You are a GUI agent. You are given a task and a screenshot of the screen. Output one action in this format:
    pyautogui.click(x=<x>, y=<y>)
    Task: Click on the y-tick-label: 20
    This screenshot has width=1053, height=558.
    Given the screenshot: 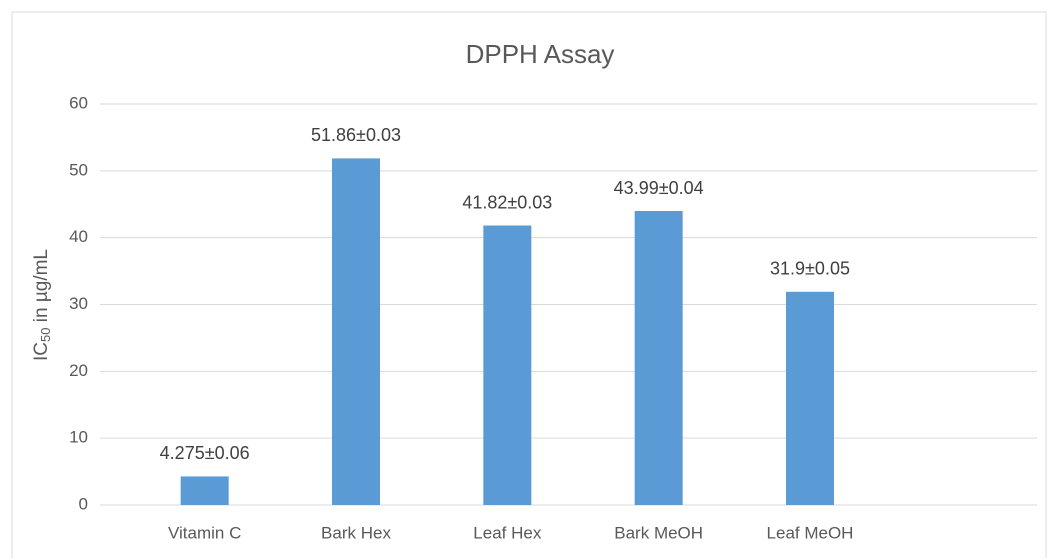 What is the action you would take?
    pyautogui.click(x=78, y=370)
    